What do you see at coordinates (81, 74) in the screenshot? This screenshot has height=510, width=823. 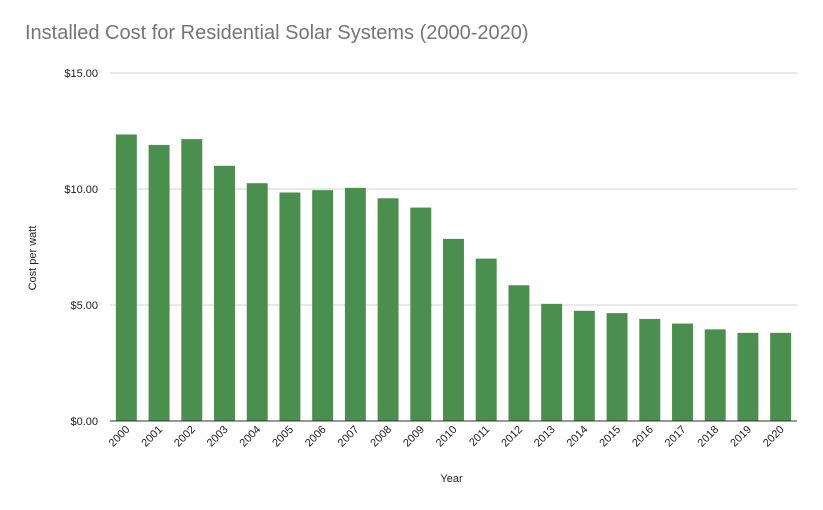 I see `y-tick-label: $15.00` at bounding box center [81, 74].